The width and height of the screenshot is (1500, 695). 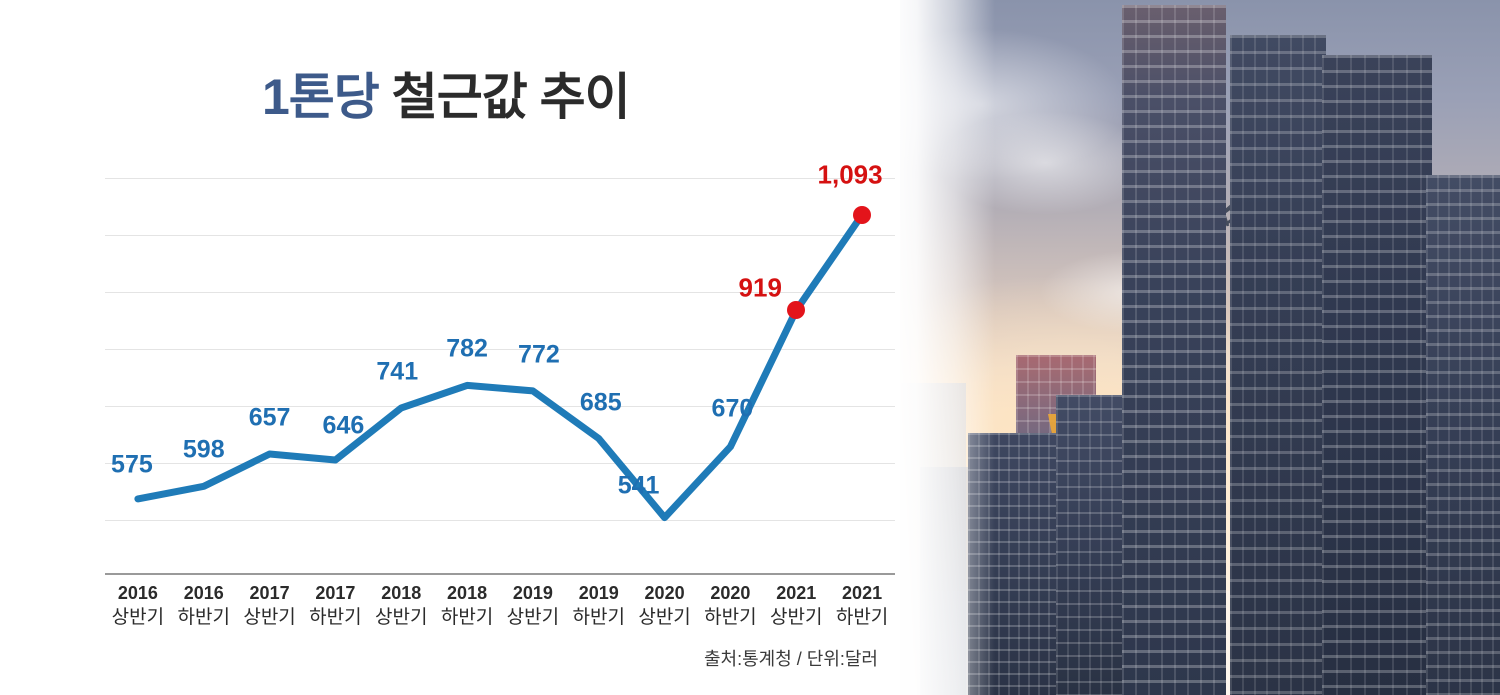 I want to click on data-label: 782, so click(x=467, y=348).